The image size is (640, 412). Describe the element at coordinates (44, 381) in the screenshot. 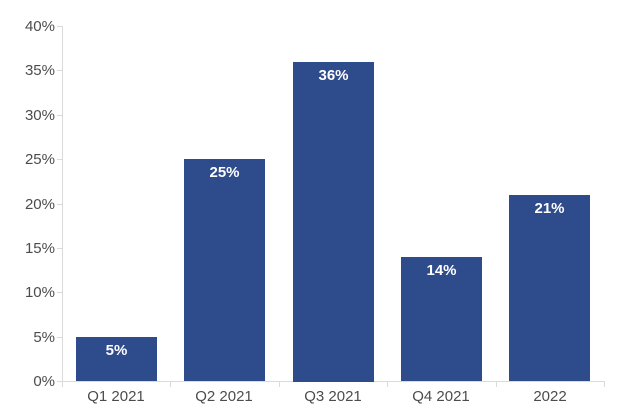

I see `y-axis-tick-label: 0%` at that location.